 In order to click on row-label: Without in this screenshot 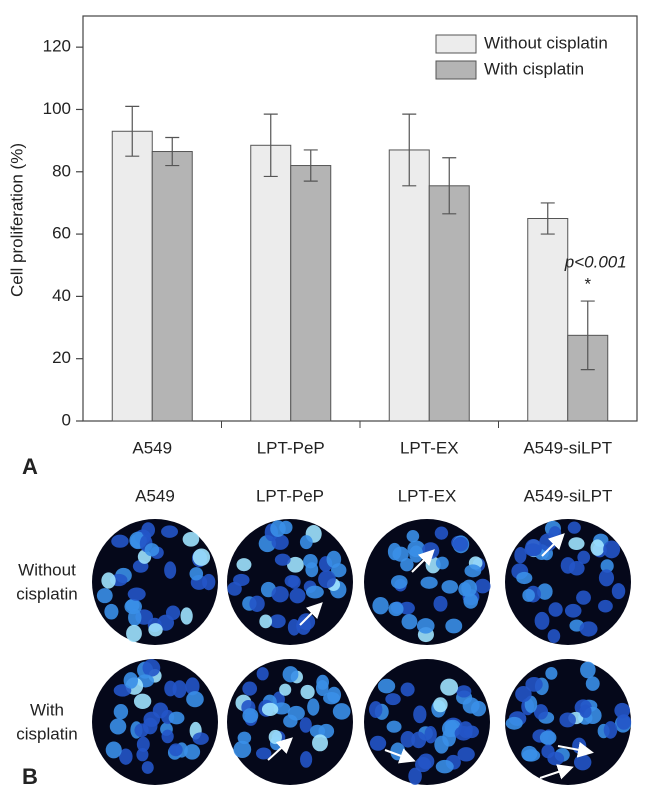, I will do `click(47, 569)`.